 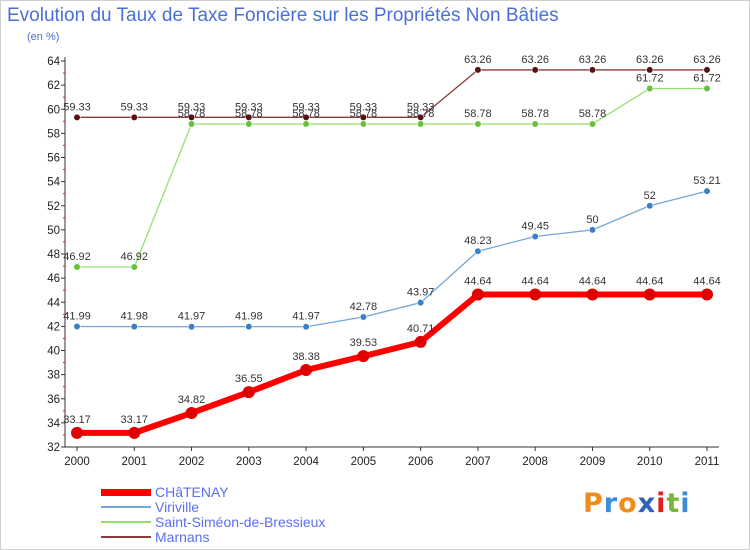 What do you see at coordinates (249, 379) in the screenshot?
I see `data-label: 36.55` at bounding box center [249, 379].